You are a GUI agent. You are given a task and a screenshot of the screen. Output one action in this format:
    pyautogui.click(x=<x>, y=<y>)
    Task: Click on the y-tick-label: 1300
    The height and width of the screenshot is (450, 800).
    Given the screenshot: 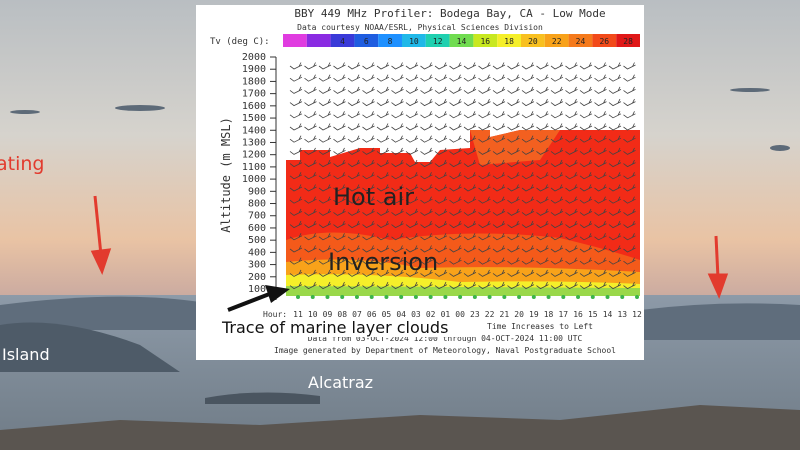 What is the action you would take?
    pyautogui.click(x=254, y=142)
    